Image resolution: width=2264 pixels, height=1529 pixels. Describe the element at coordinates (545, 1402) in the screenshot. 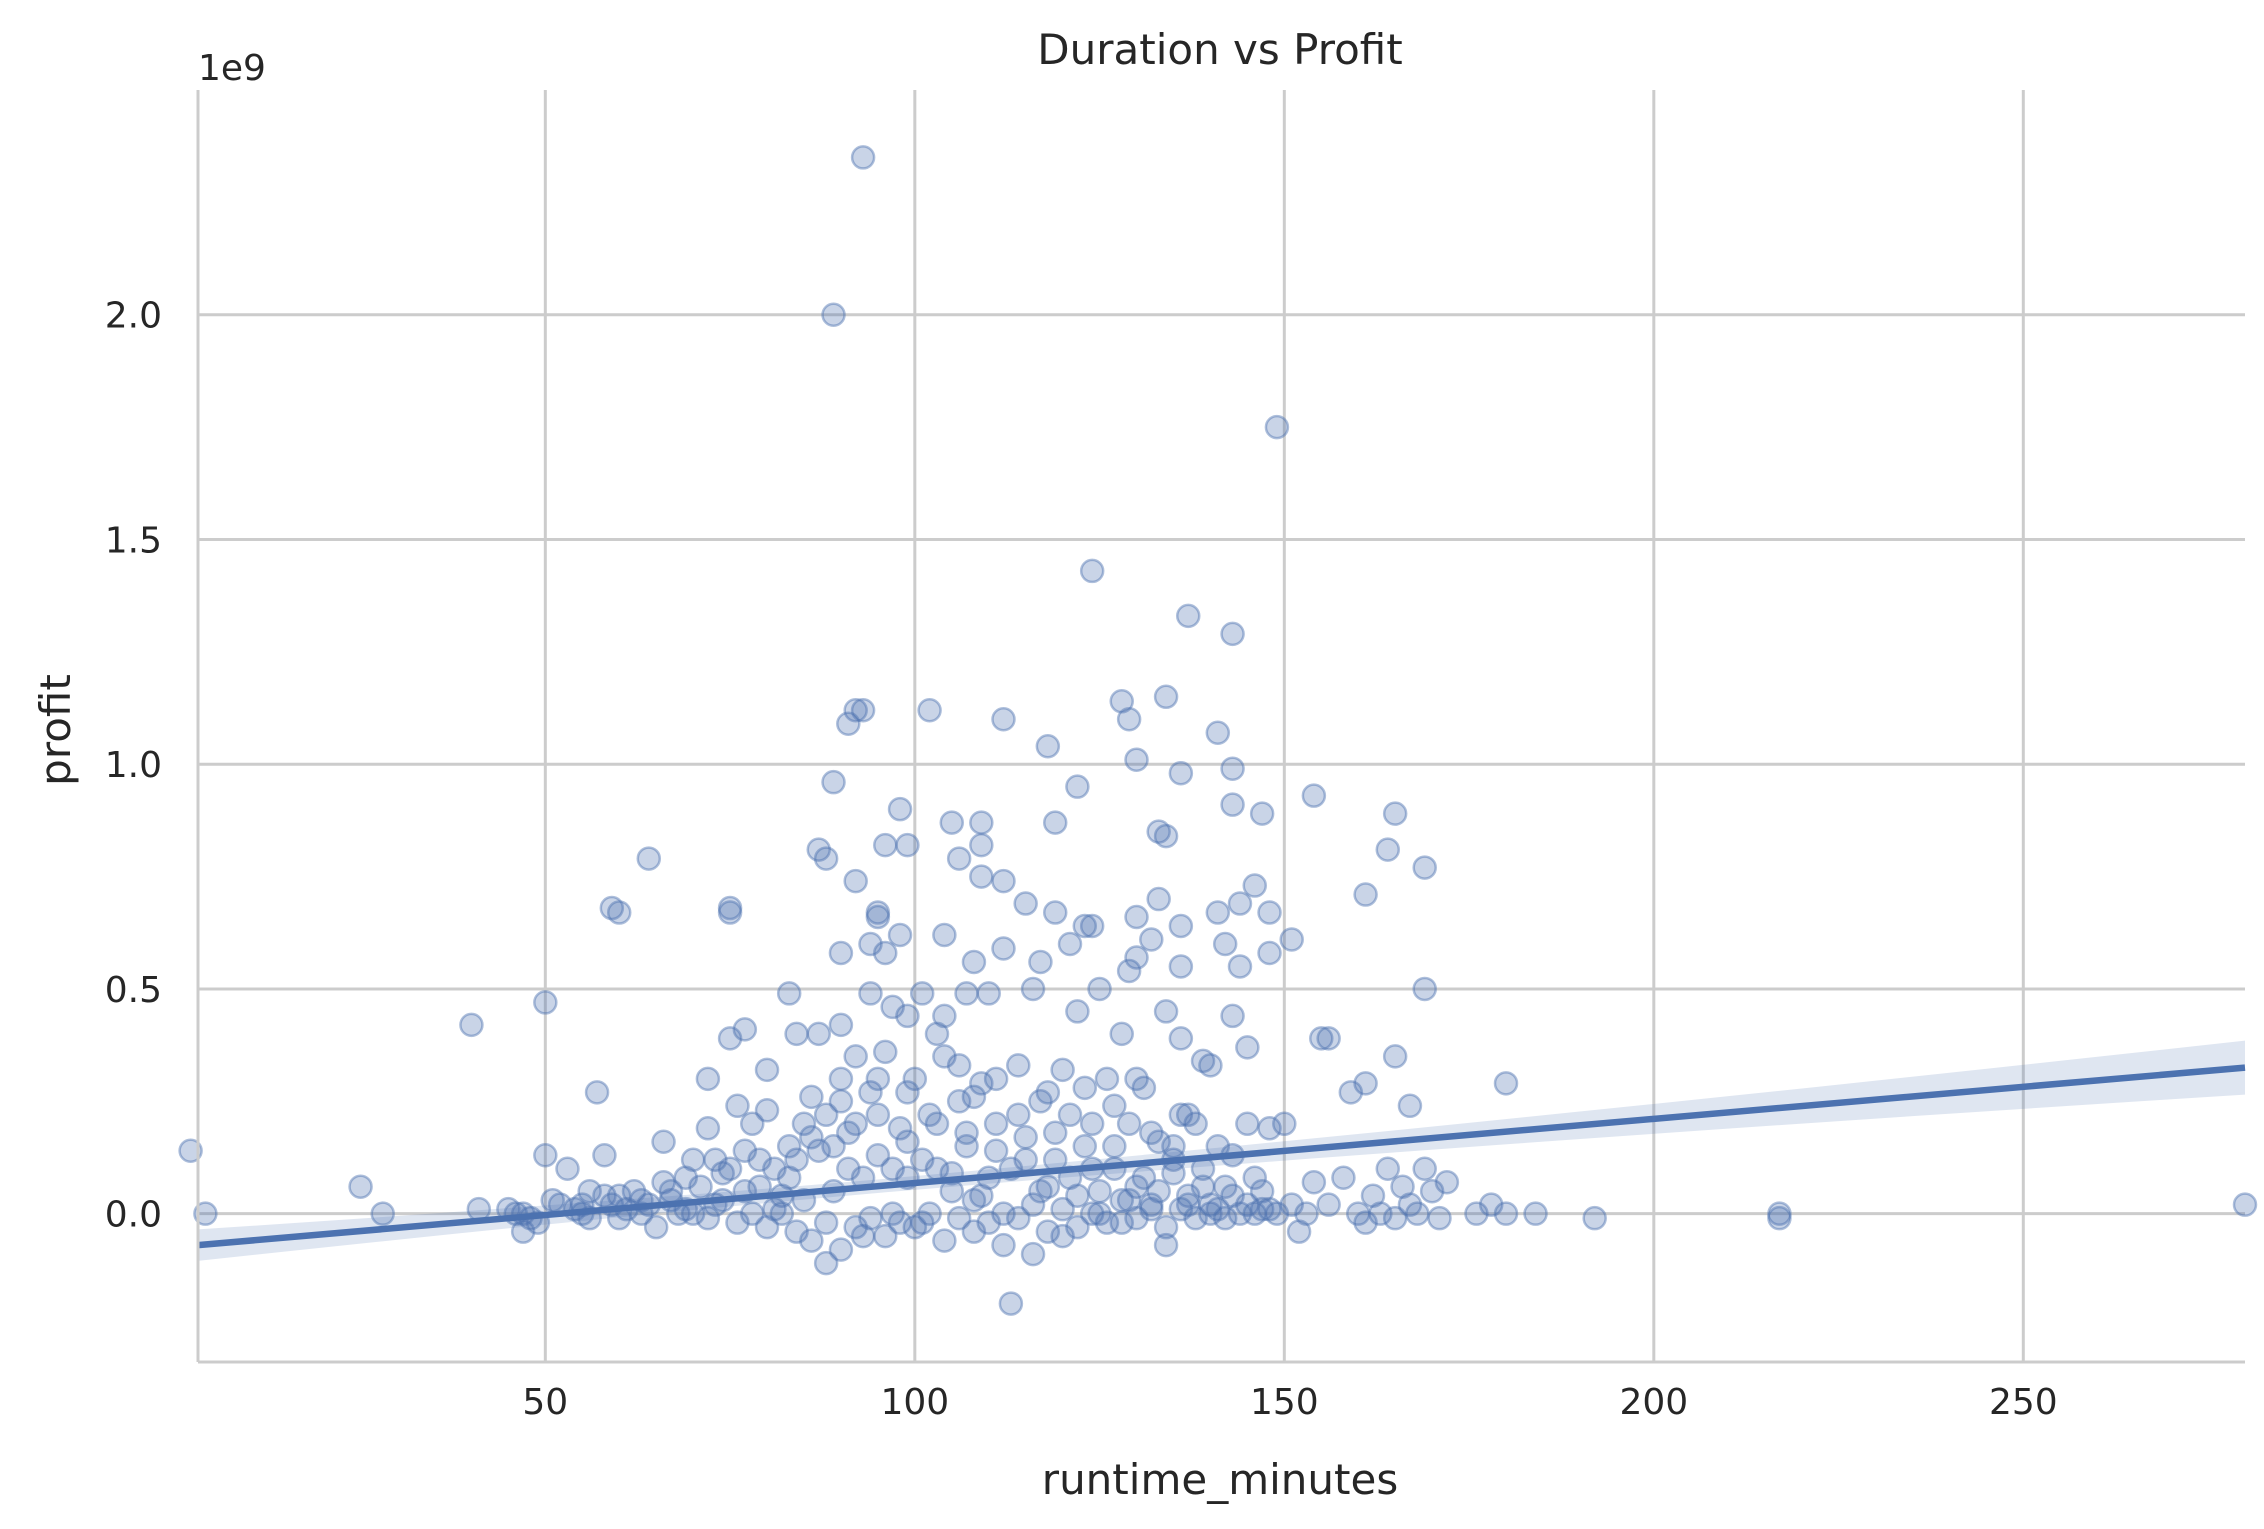

I see `x-tick-label: 50` at that location.